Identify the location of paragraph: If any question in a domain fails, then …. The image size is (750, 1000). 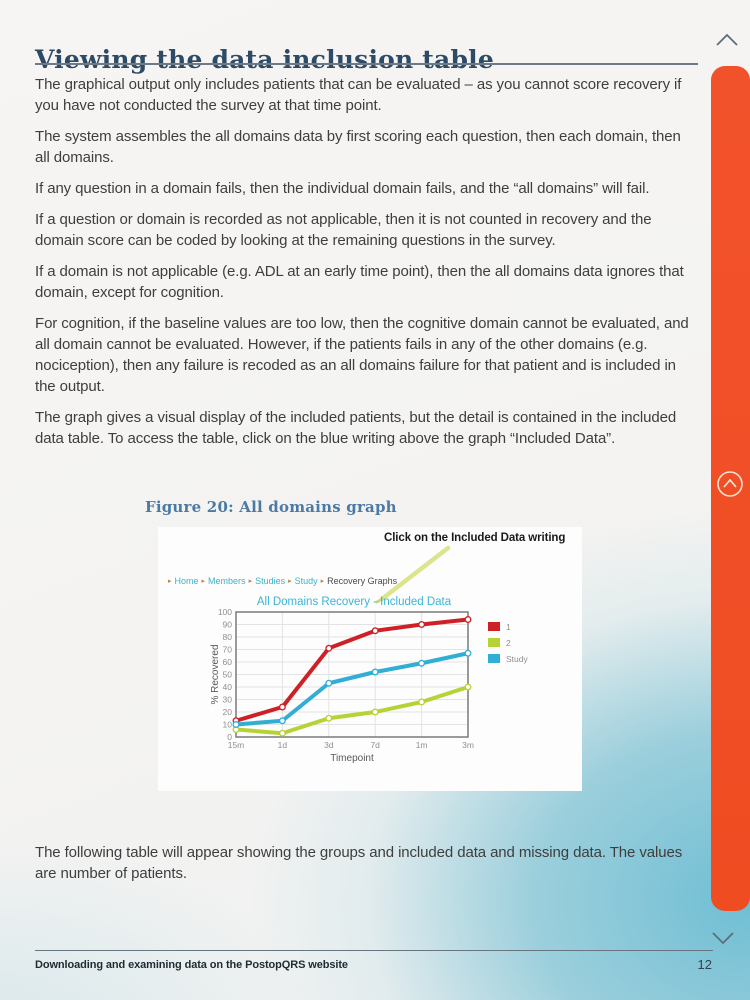
(342, 188).